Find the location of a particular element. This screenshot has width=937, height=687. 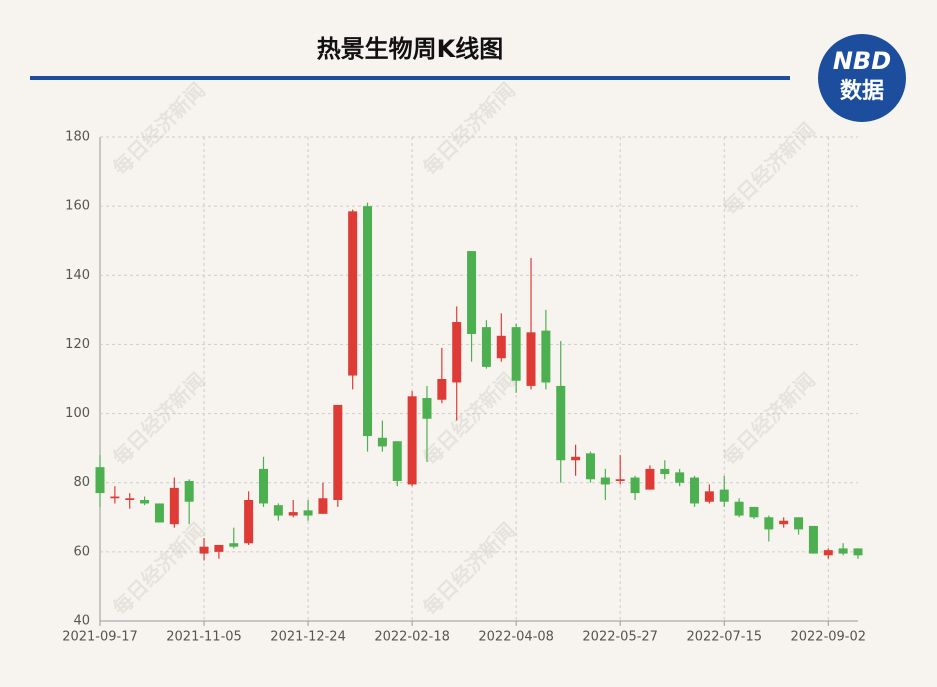

x-tick-label: 2021-09-17 is located at coordinates (100, 637).